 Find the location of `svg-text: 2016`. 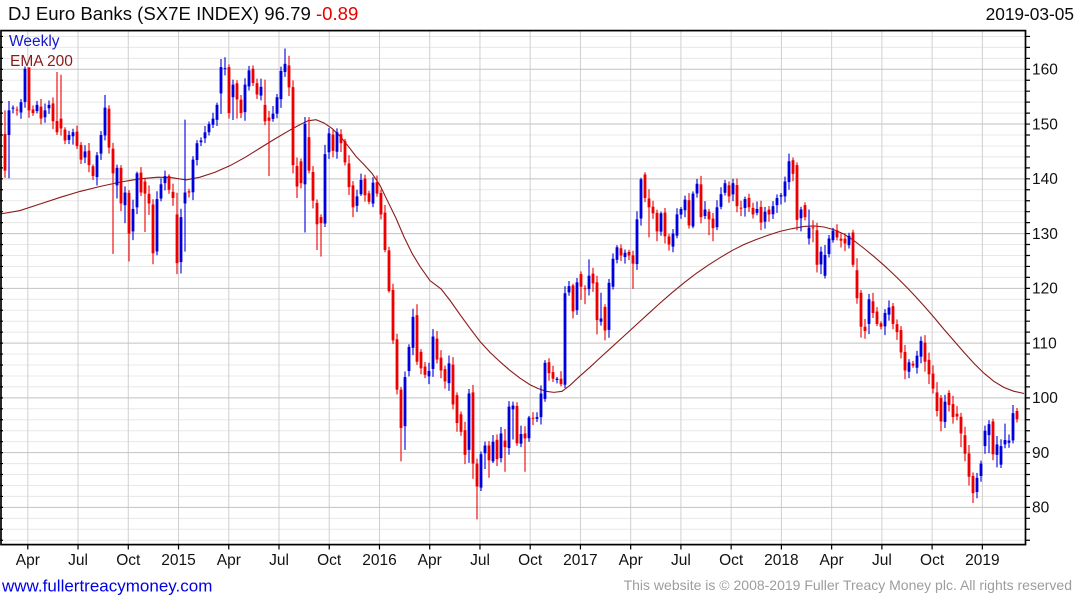

svg-text: 2016 is located at coordinates (379, 560).